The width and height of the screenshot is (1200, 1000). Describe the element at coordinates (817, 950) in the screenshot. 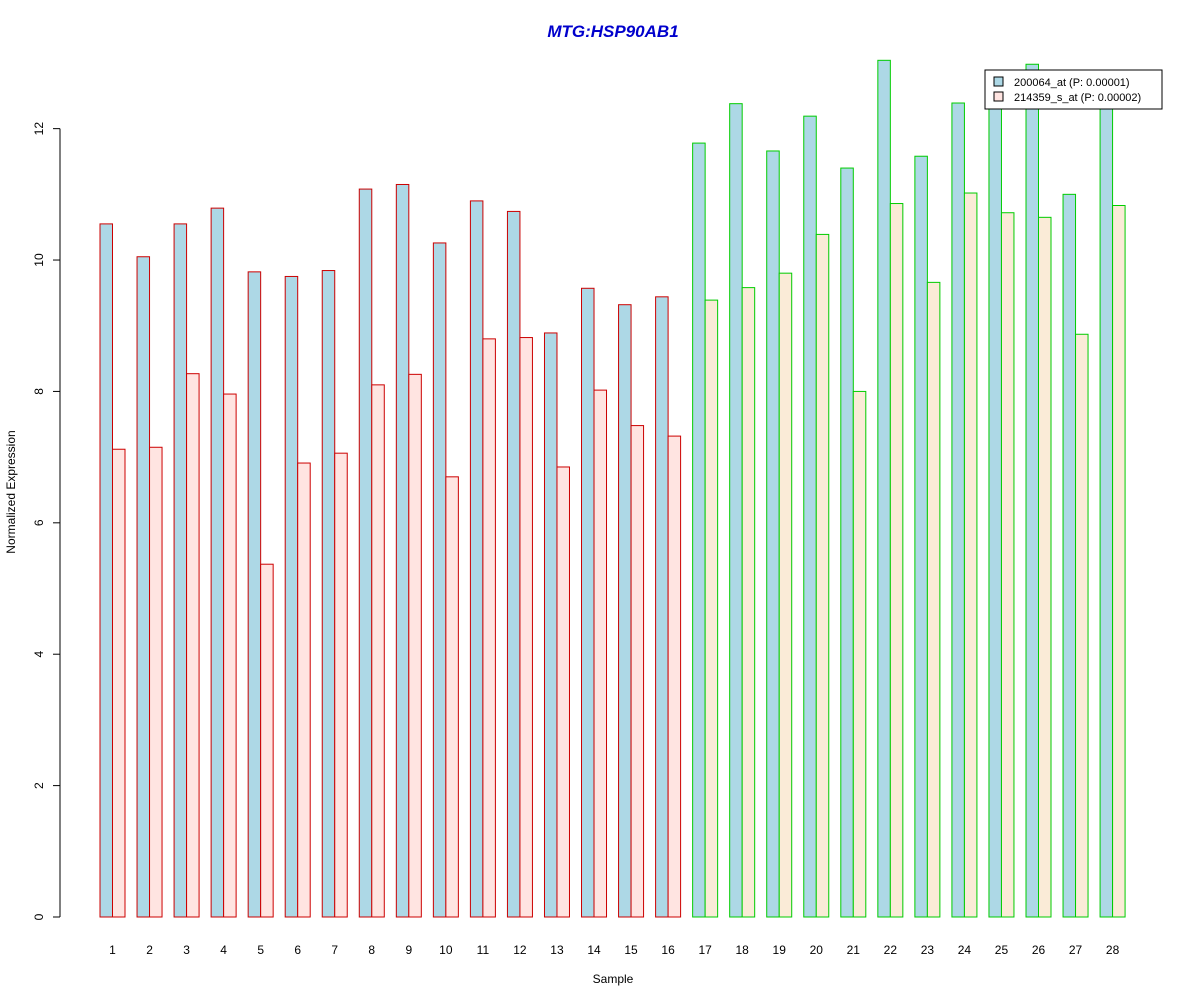

I see `x-tick-label: 20` at that location.